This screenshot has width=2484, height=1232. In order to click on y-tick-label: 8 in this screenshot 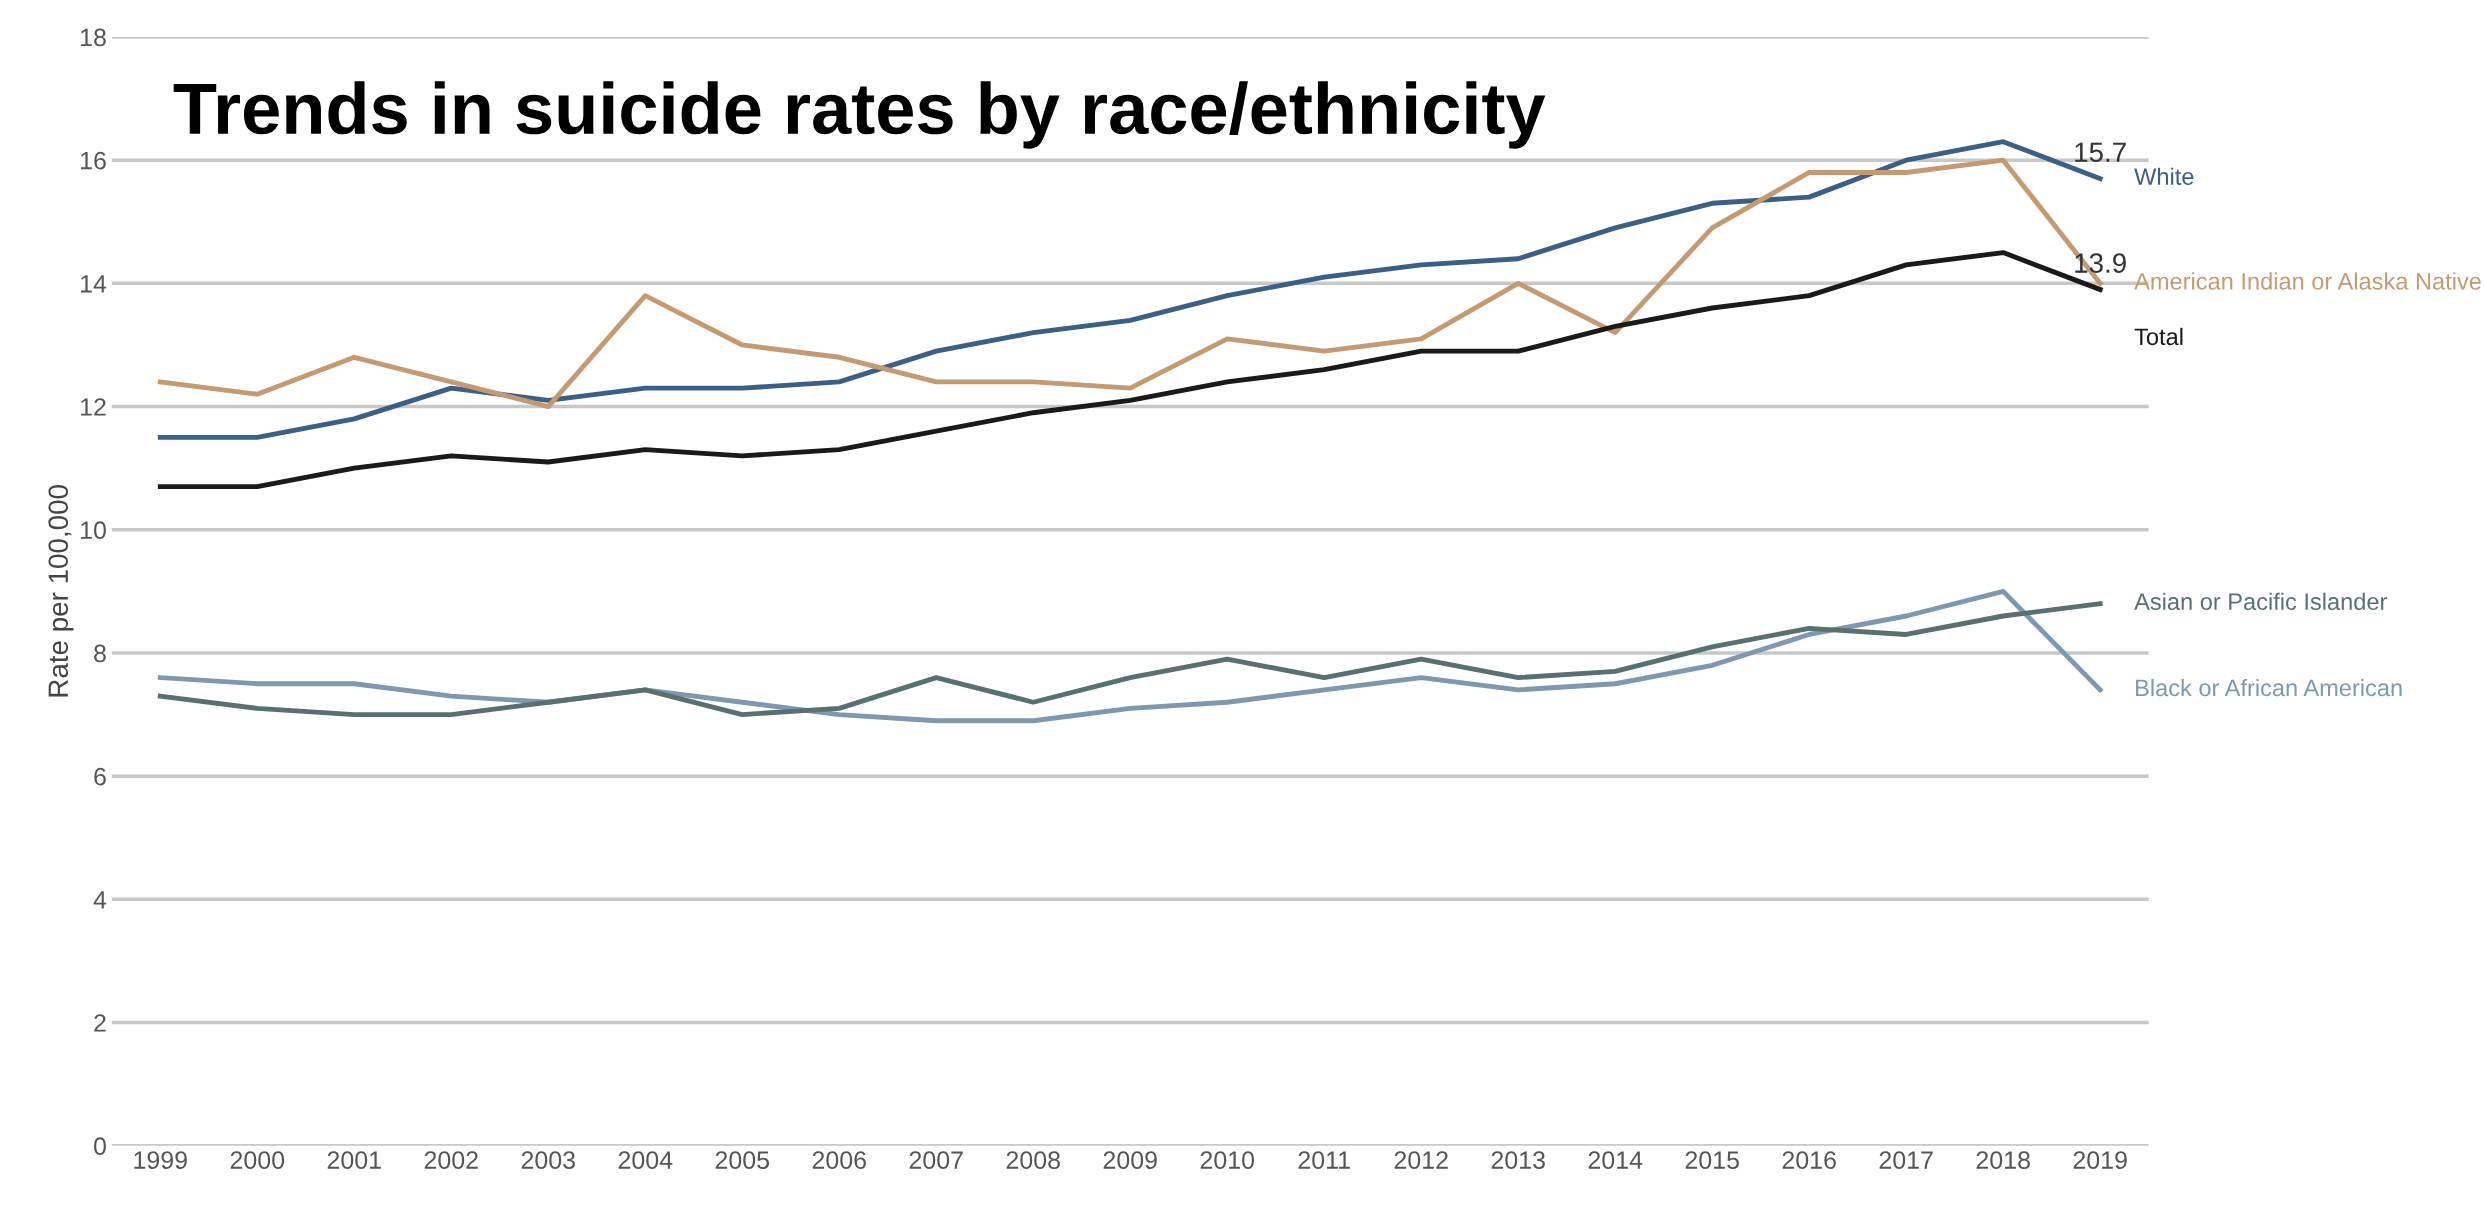, I will do `click(100, 653)`.